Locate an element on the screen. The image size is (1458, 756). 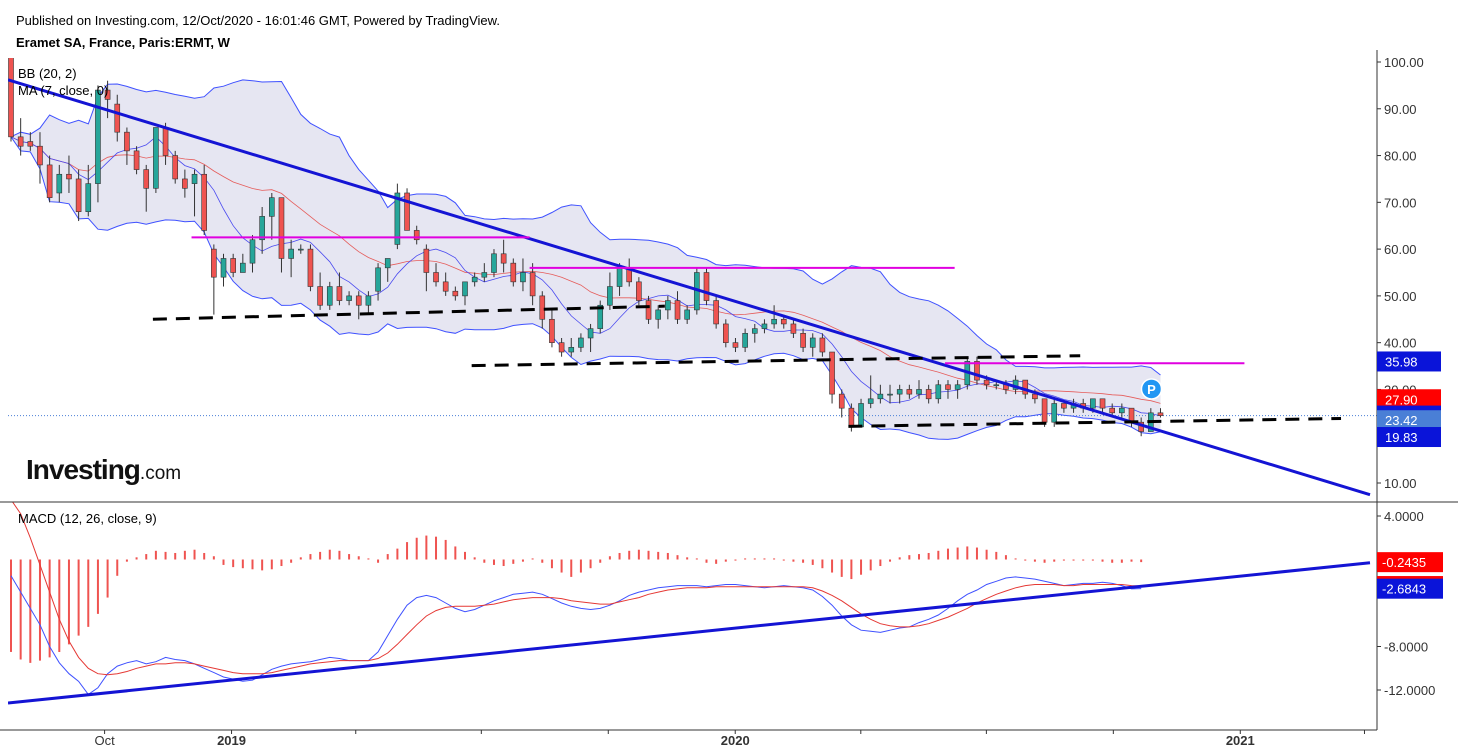
ma-indicator-label: MA (7, close, 0) is located at coordinates (63, 90).